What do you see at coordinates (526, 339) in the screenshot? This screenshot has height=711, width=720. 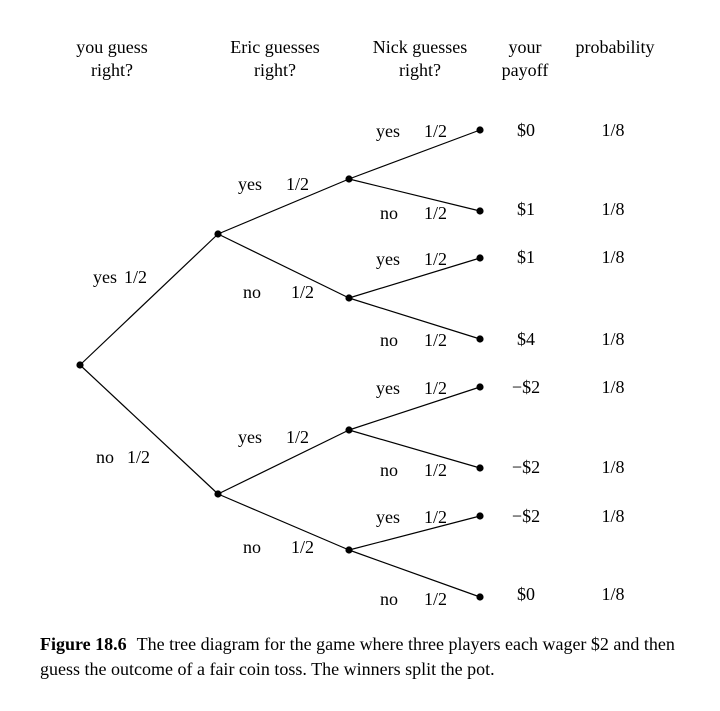 I see `payoff-value: $4` at bounding box center [526, 339].